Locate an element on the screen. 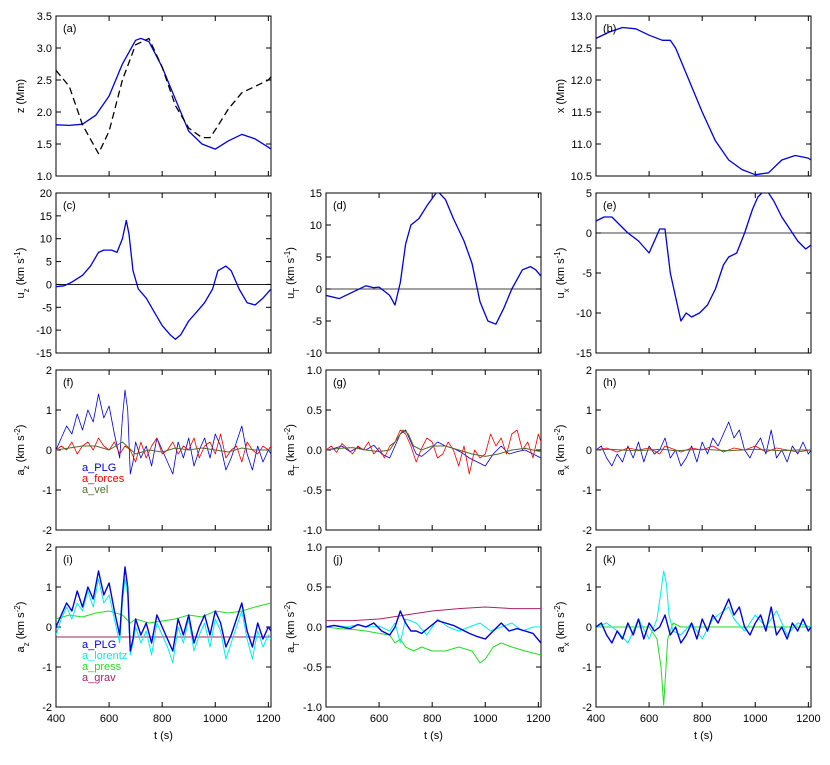 The width and height of the screenshot is (830, 765). y-tick-label: 0.0 is located at coordinates (314, 628).